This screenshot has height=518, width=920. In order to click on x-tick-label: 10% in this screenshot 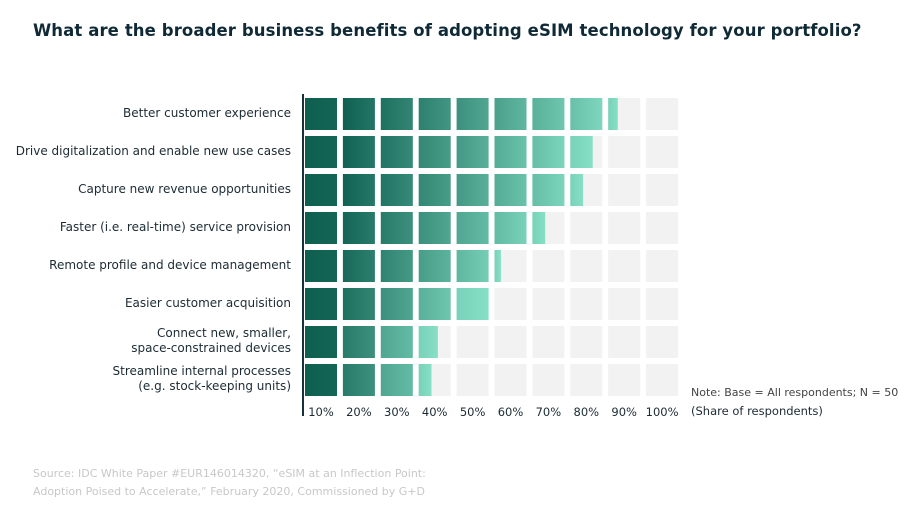, I will do `click(321, 412)`.